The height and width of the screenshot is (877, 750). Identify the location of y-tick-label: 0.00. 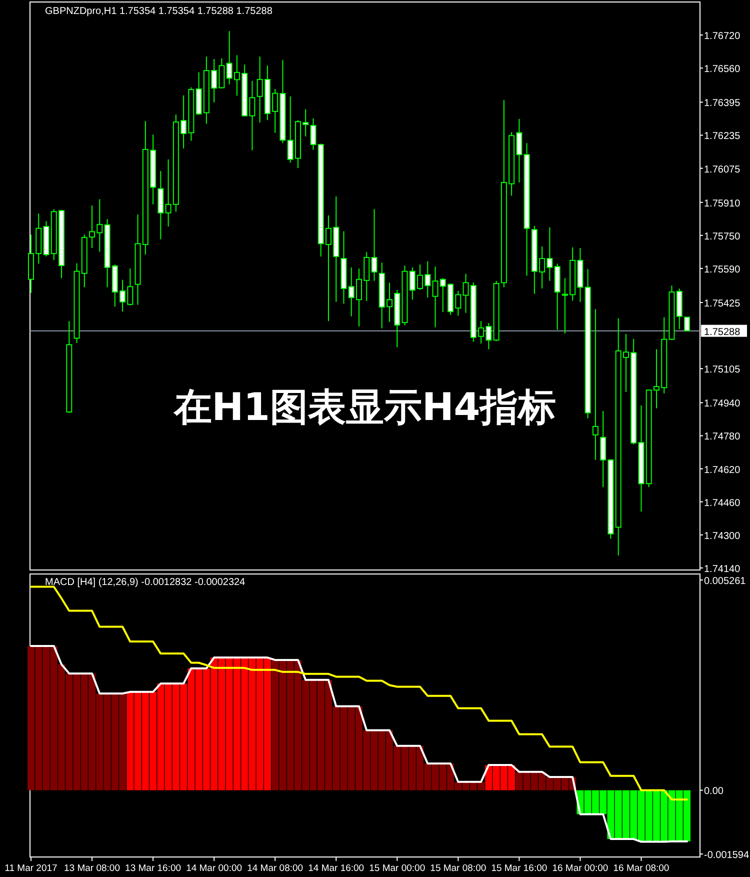
(714, 792).